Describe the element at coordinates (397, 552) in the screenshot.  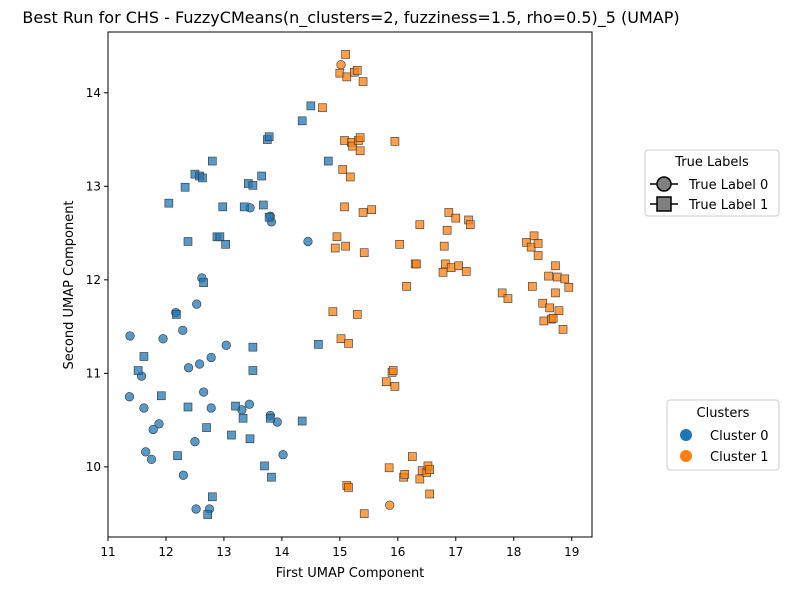
I see `x-tick-label: 16` at that location.